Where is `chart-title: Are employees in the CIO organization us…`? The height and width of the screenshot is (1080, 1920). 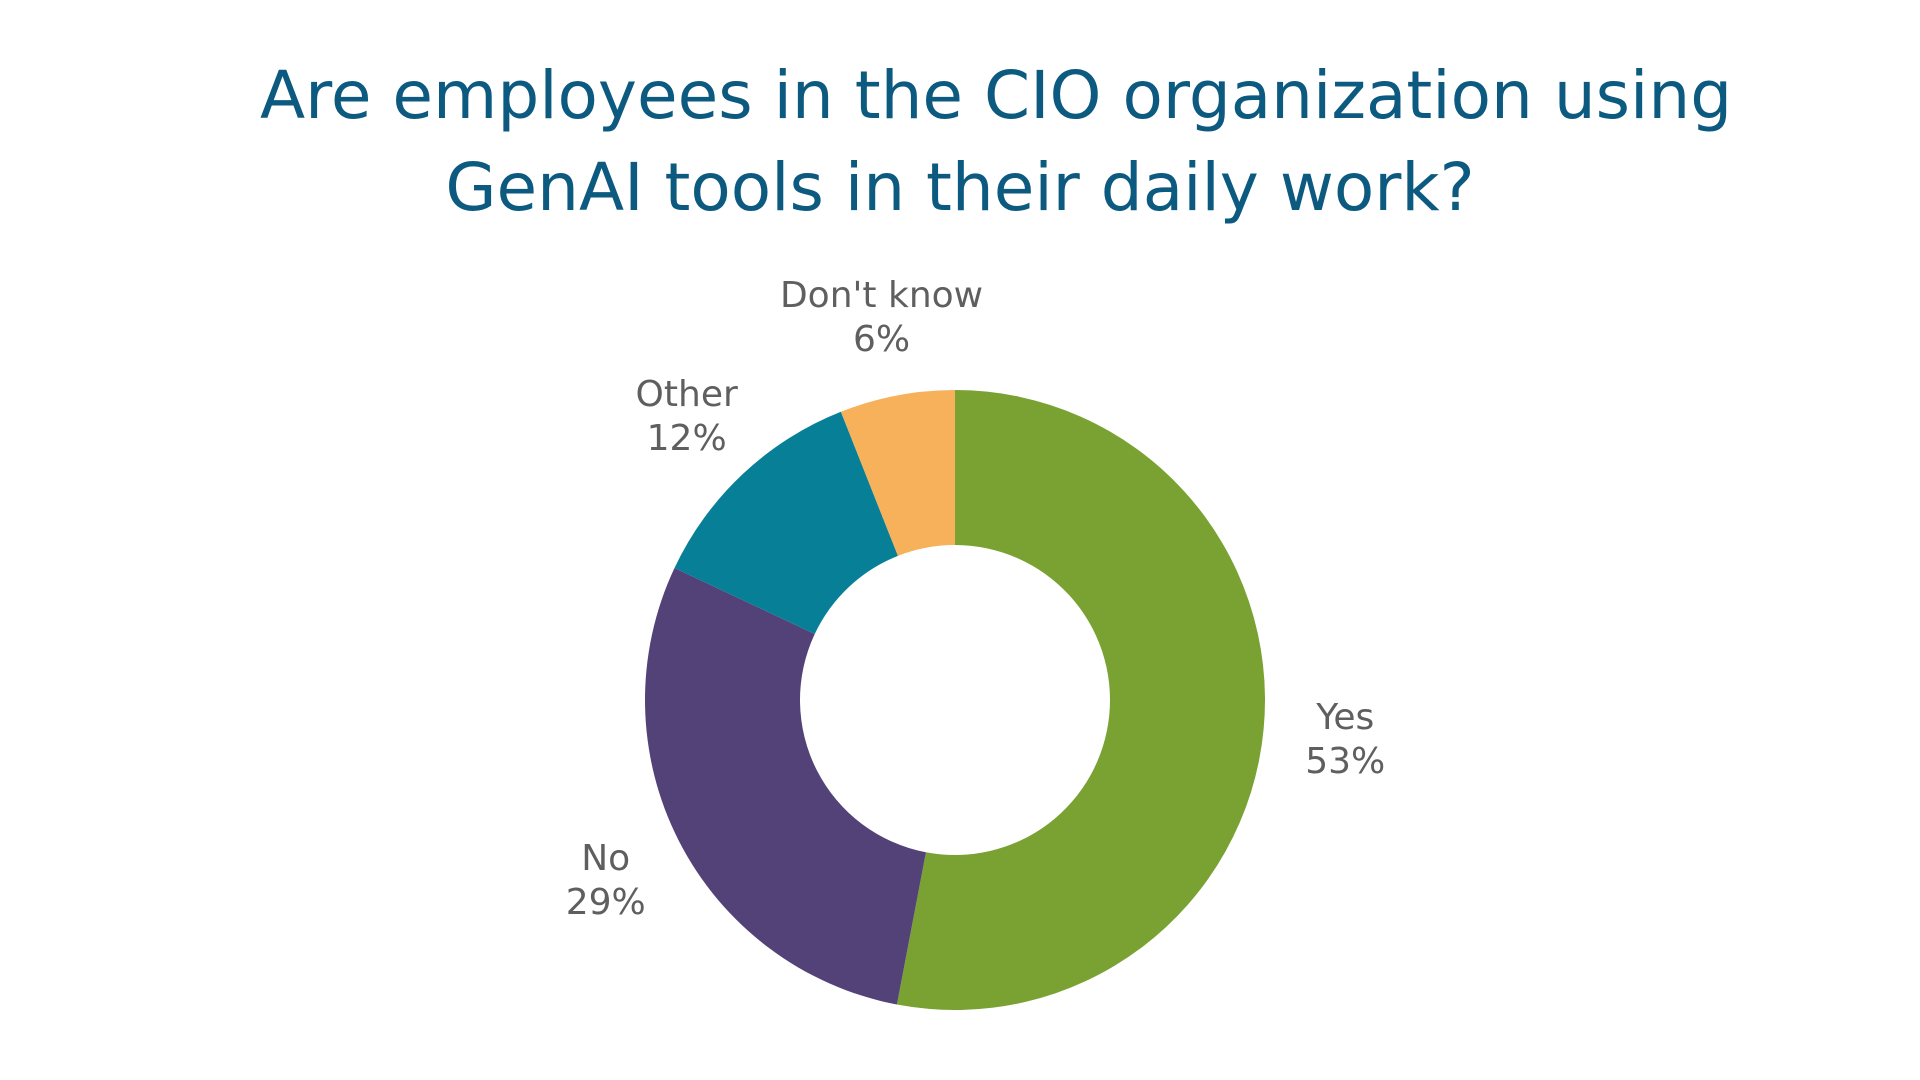
chart-title: Are employees in the CIO organization us… is located at coordinates (996, 142).